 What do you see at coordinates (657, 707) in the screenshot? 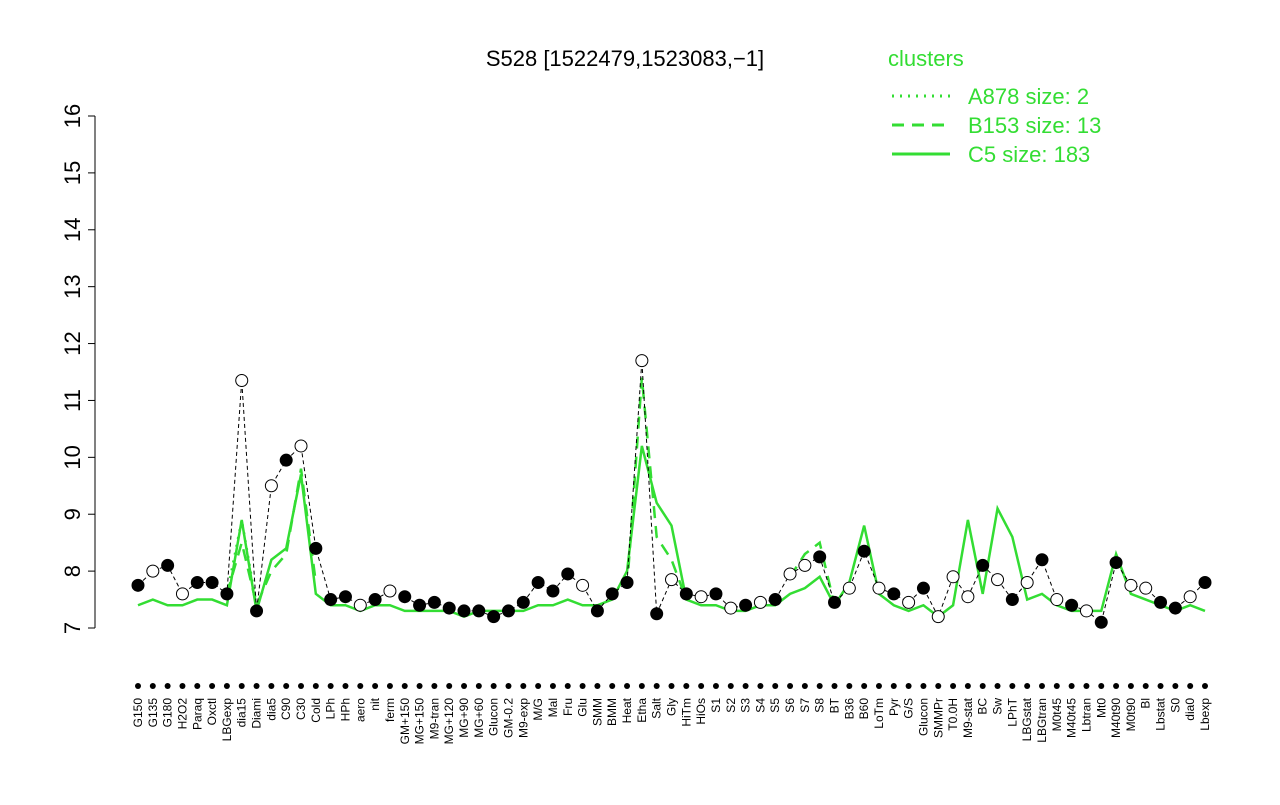
I see `x-tick-label: Salt` at bounding box center [657, 707].